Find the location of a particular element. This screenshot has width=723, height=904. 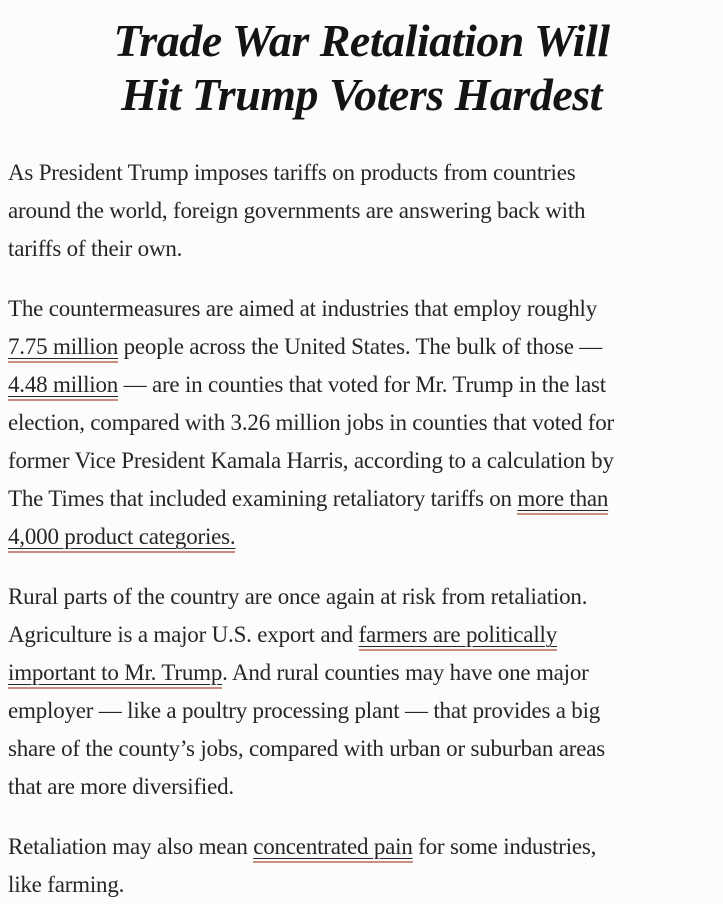

text-segment: Agriculture is a major U.S. export and is located at coordinates (183, 634).